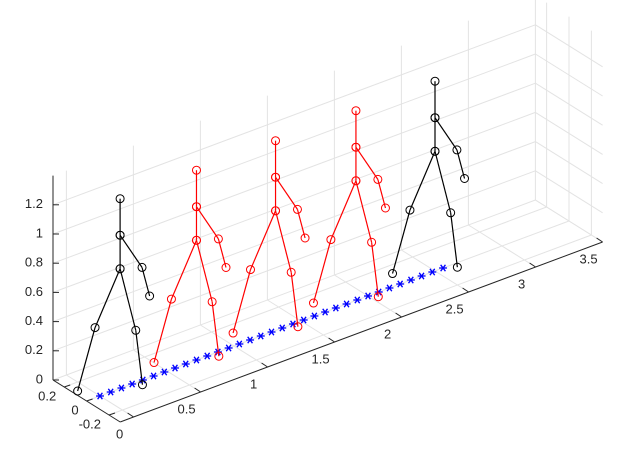 The image size is (618, 450). What do you see at coordinates (521, 283) in the screenshot?
I see `x-tick-label: 3` at bounding box center [521, 283].